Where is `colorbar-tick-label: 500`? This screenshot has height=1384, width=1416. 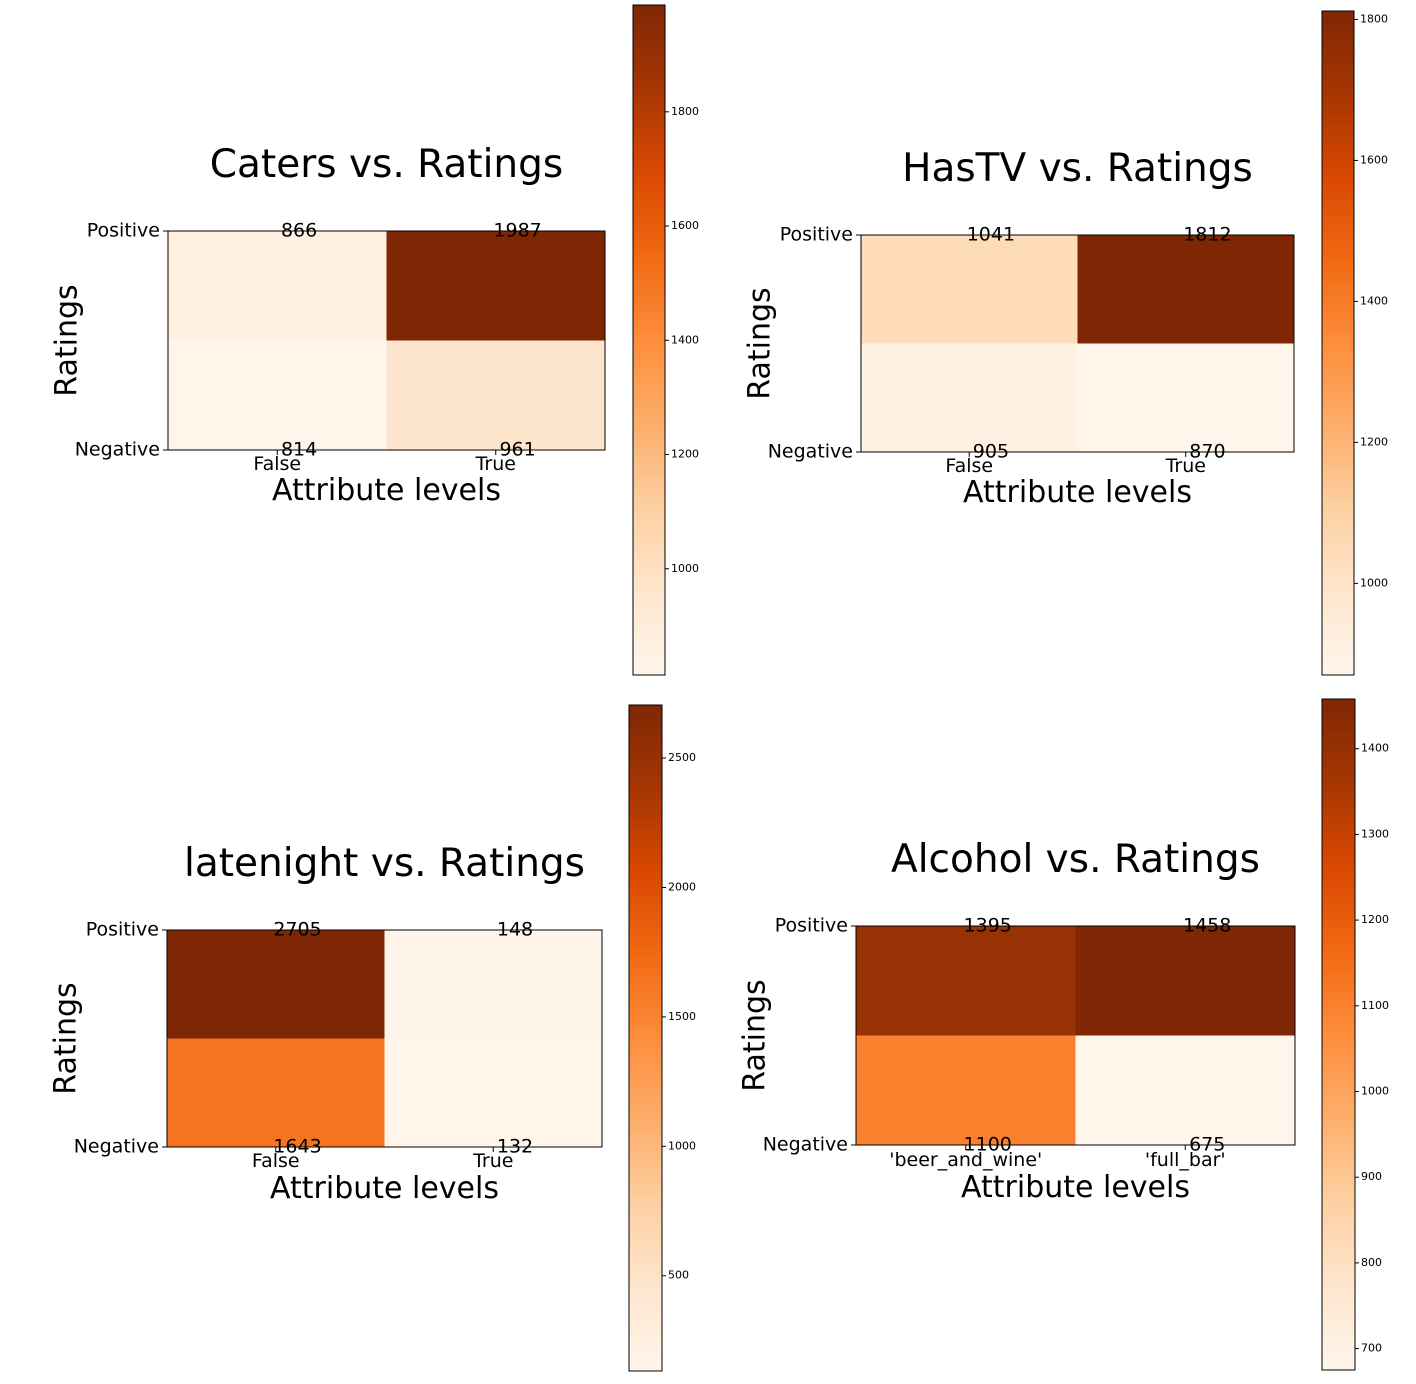
colorbar-tick-label: 500 is located at coordinates (678, 1275).